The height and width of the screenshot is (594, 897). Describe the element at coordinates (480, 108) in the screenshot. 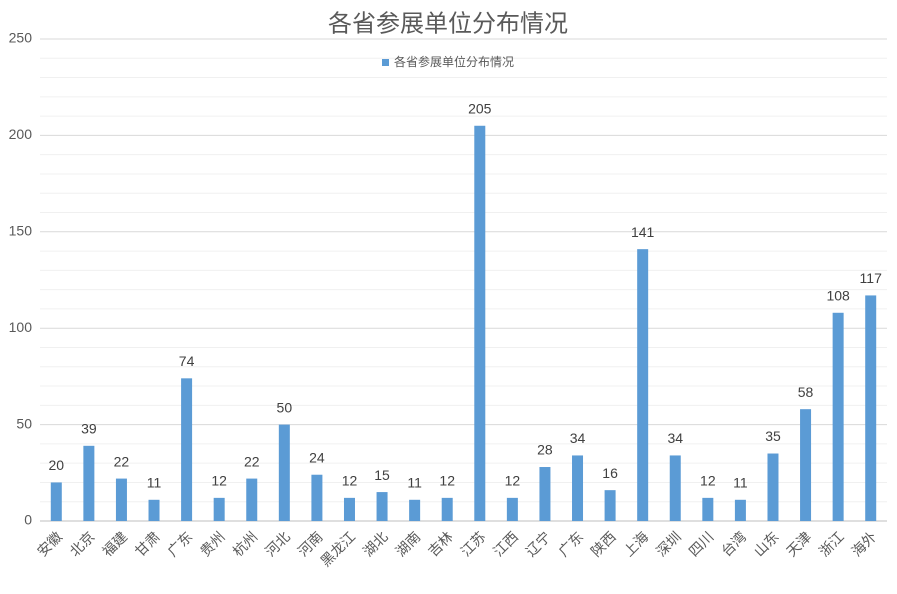

I see `data-label: 205` at that location.